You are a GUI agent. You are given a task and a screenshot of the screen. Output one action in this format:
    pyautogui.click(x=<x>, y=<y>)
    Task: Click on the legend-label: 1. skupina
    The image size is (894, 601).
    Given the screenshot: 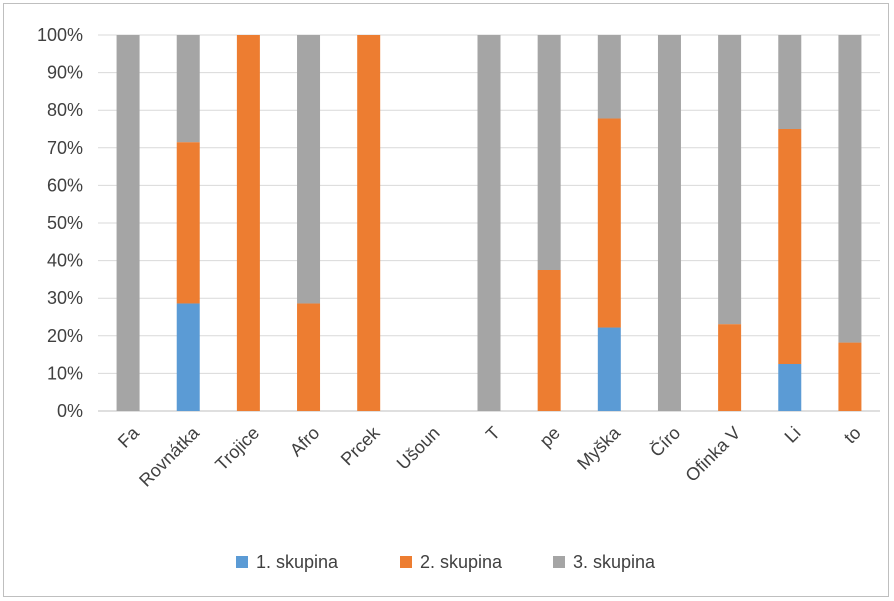 What is the action you would take?
    pyautogui.click(x=297, y=562)
    